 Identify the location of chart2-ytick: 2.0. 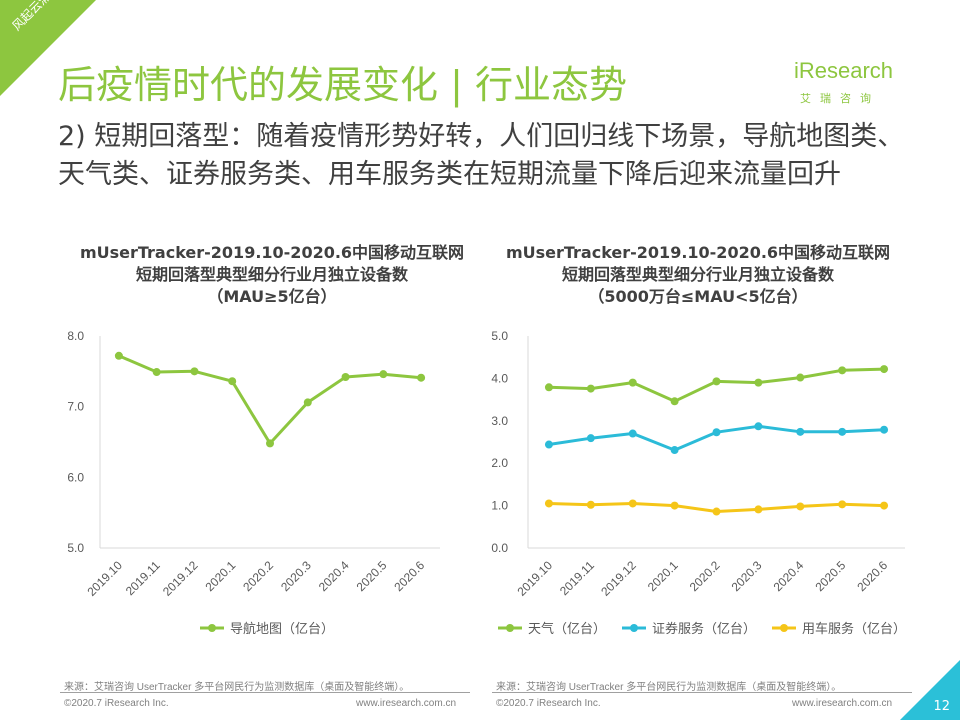
(499, 463).